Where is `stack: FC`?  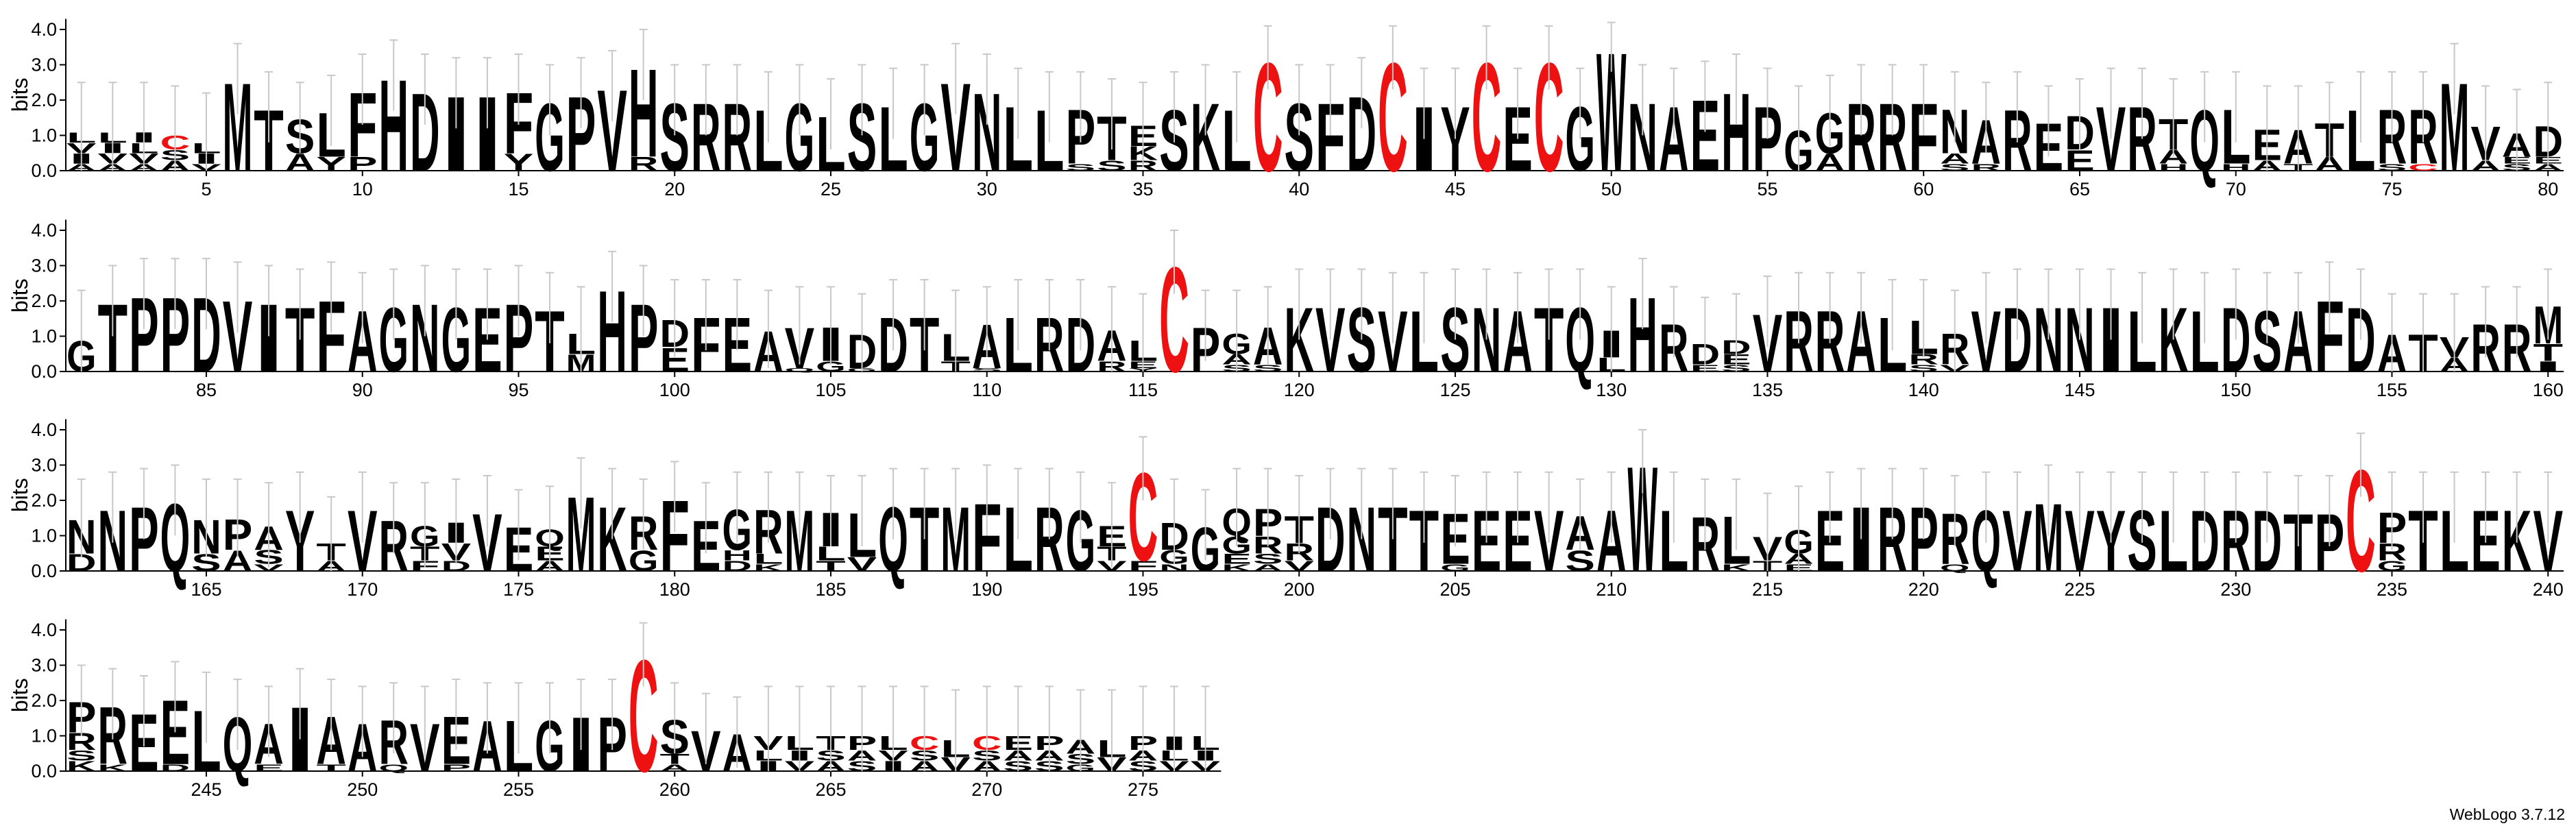 stack: FC is located at coordinates (1143, 511).